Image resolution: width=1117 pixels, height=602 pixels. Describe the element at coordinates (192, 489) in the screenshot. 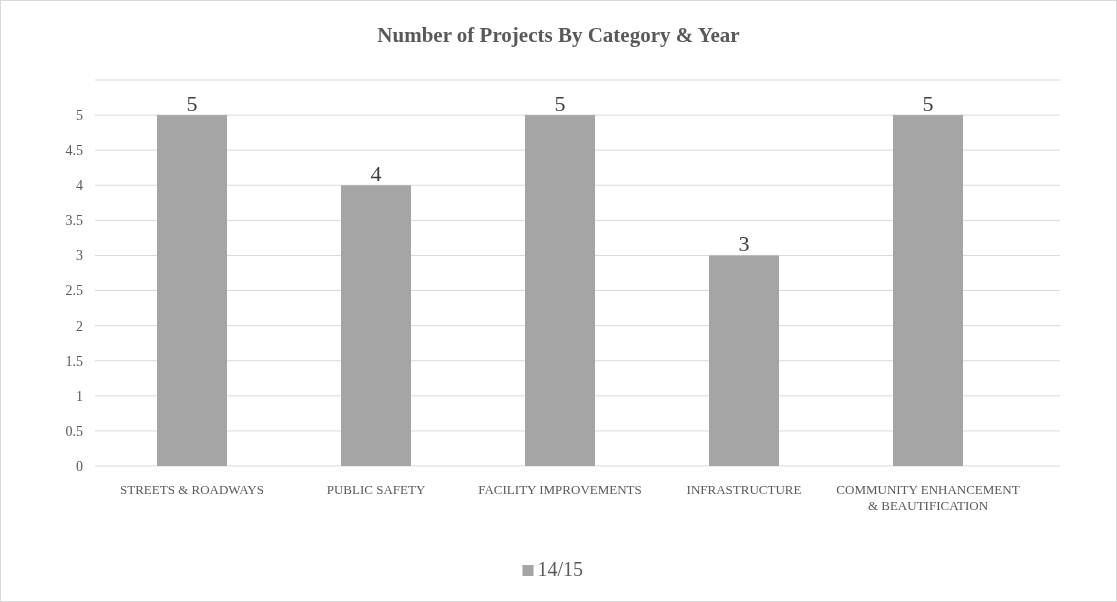

I see `x-tick-label: STREETS & ROADWAYS` at that location.